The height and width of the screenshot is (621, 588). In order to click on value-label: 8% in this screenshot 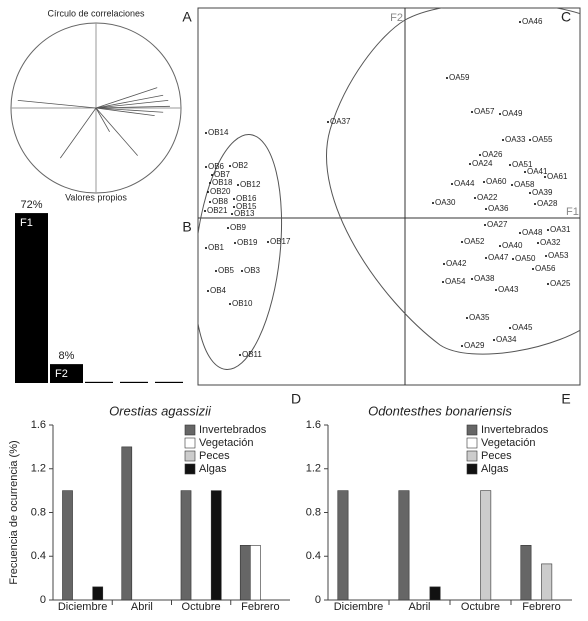, I will do `click(67, 356)`.